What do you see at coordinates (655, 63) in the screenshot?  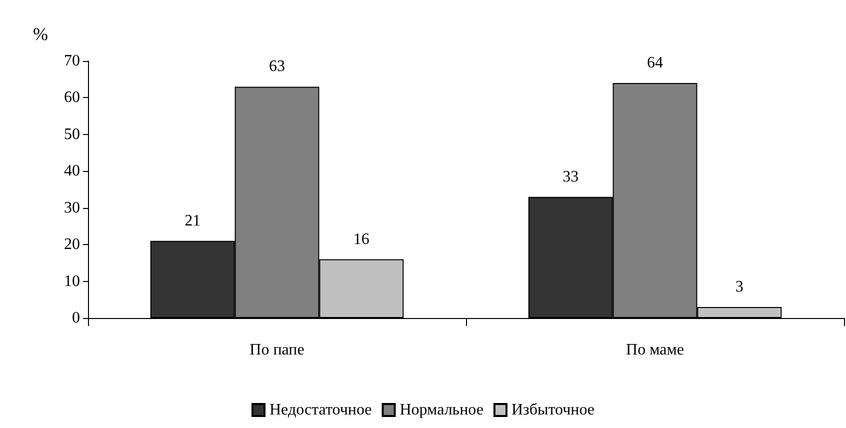 I see `data-label: 64` at bounding box center [655, 63].